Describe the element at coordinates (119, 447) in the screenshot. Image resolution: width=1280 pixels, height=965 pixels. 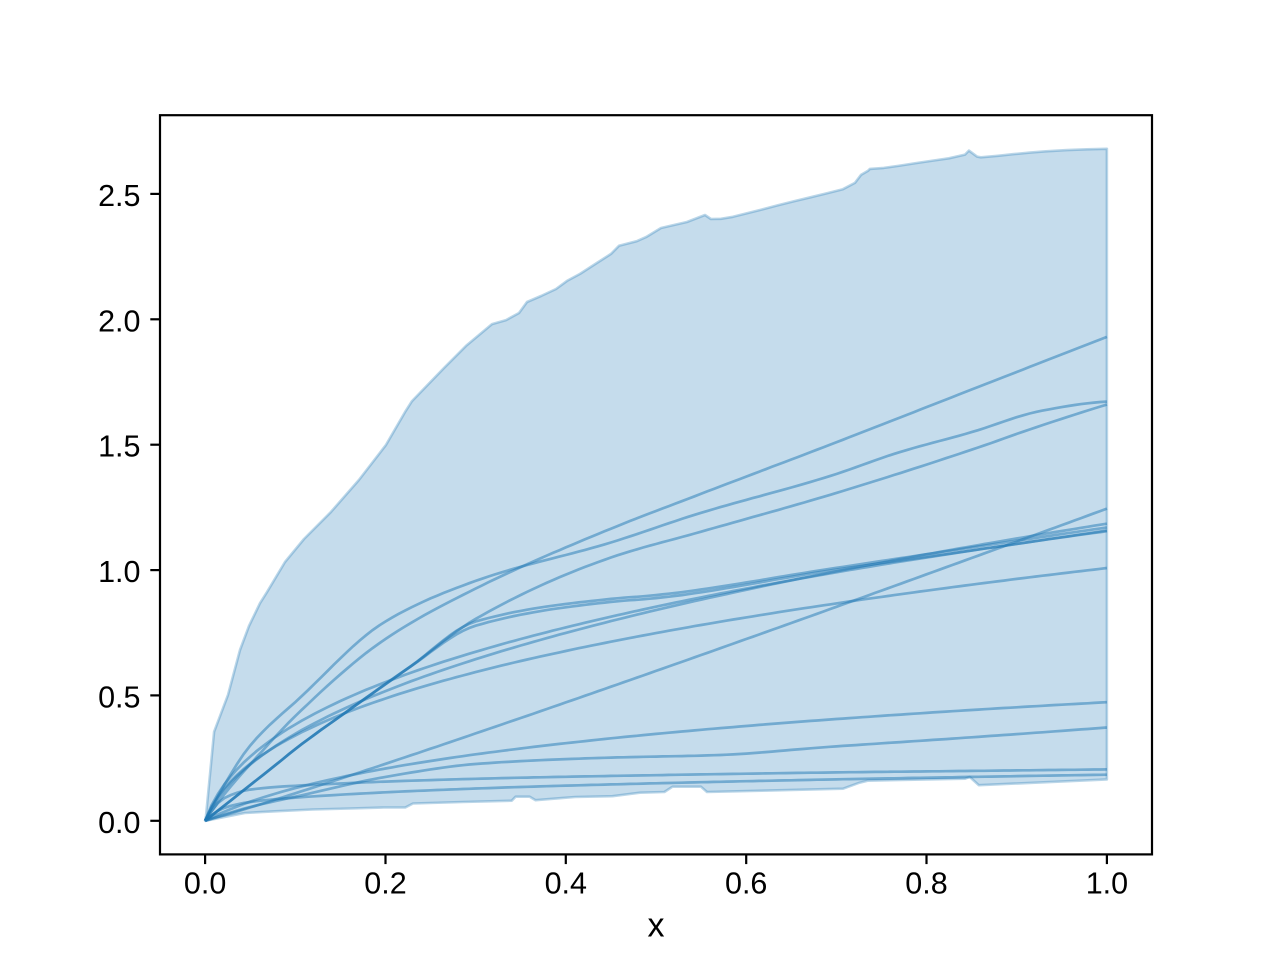
I see `svg-text: 1.5` at that location.